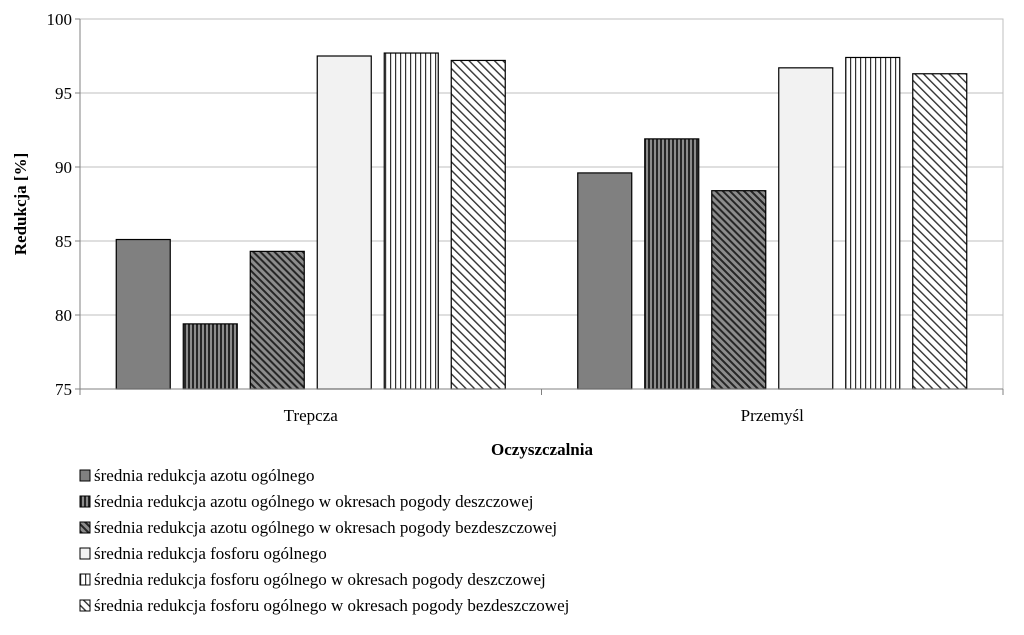  What do you see at coordinates (63, 389) in the screenshot?
I see `y-tick-label: 75` at bounding box center [63, 389].